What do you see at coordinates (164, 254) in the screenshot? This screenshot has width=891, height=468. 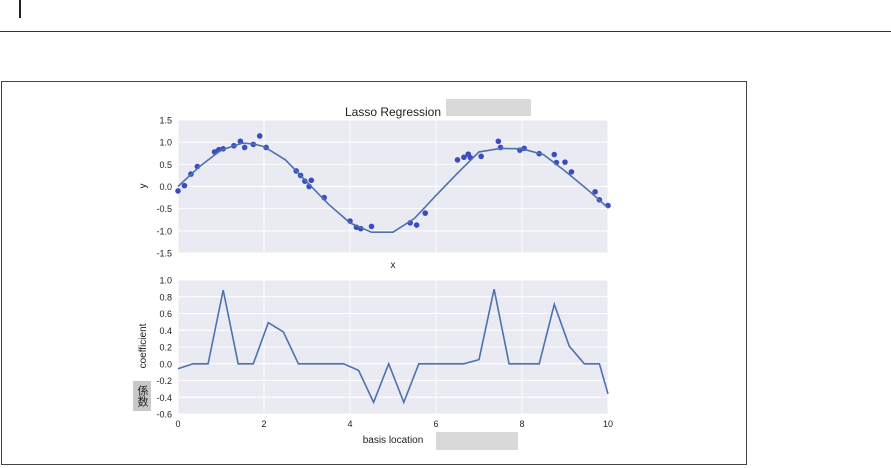 I see `top-y-tick-label: -1.5` at bounding box center [164, 254].